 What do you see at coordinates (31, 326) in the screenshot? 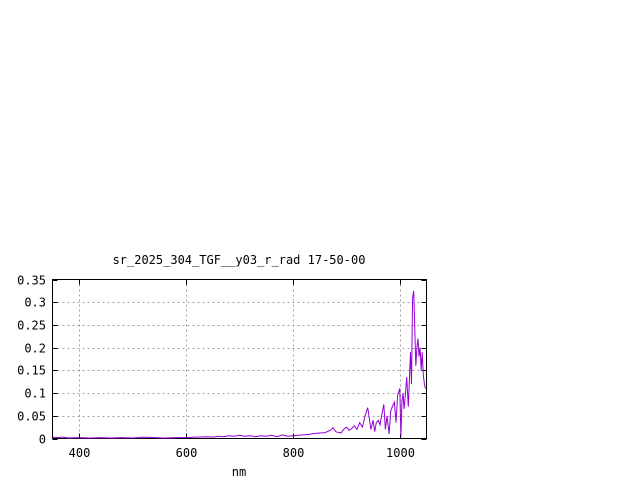
I see `y-tick-label: 0.25` at bounding box center [31, 326].